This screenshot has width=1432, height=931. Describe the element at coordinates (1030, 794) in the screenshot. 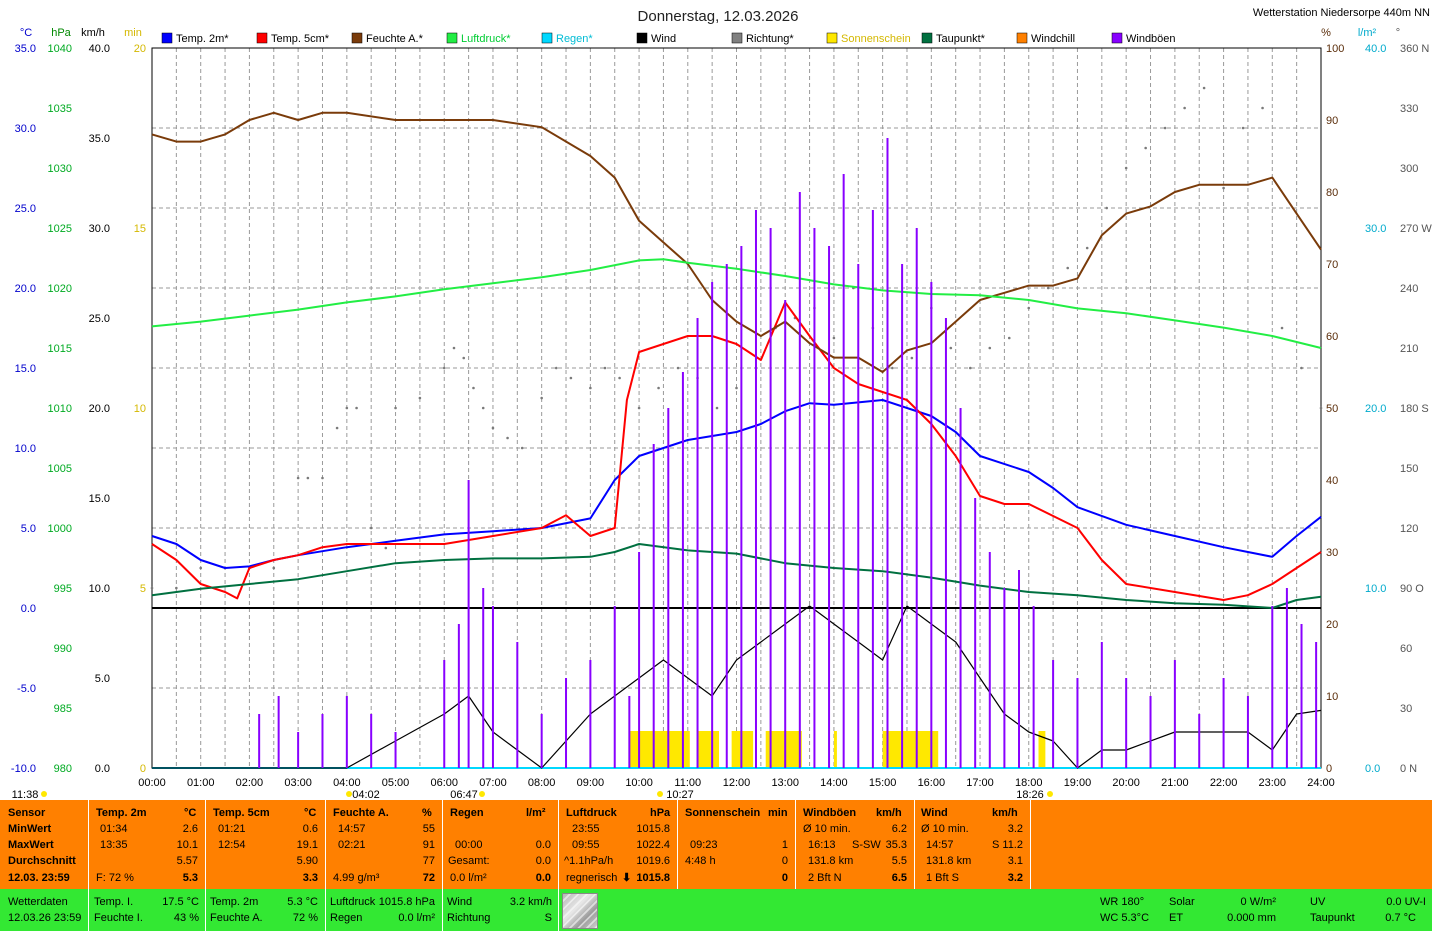

I see `sunset-label: 18:26` at that location.